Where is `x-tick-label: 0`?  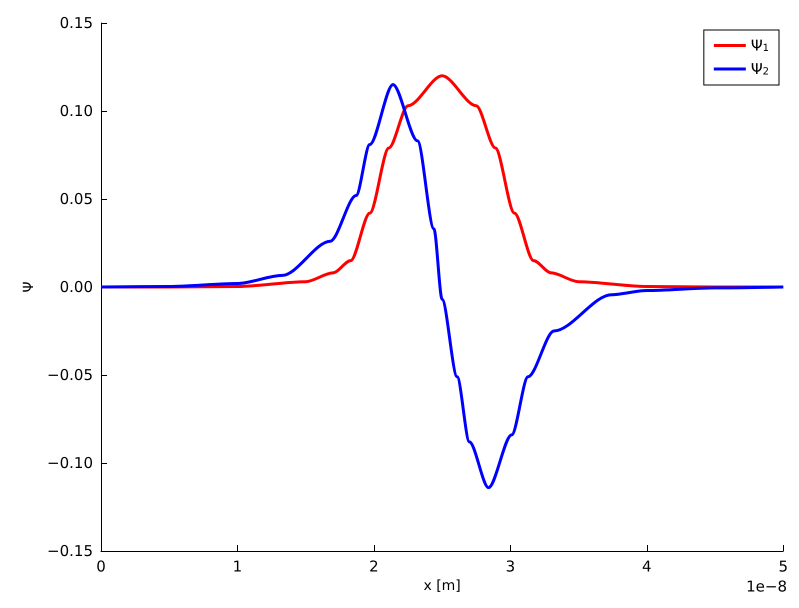
x-tick-label: 0 is located at coordinates (101, 567).